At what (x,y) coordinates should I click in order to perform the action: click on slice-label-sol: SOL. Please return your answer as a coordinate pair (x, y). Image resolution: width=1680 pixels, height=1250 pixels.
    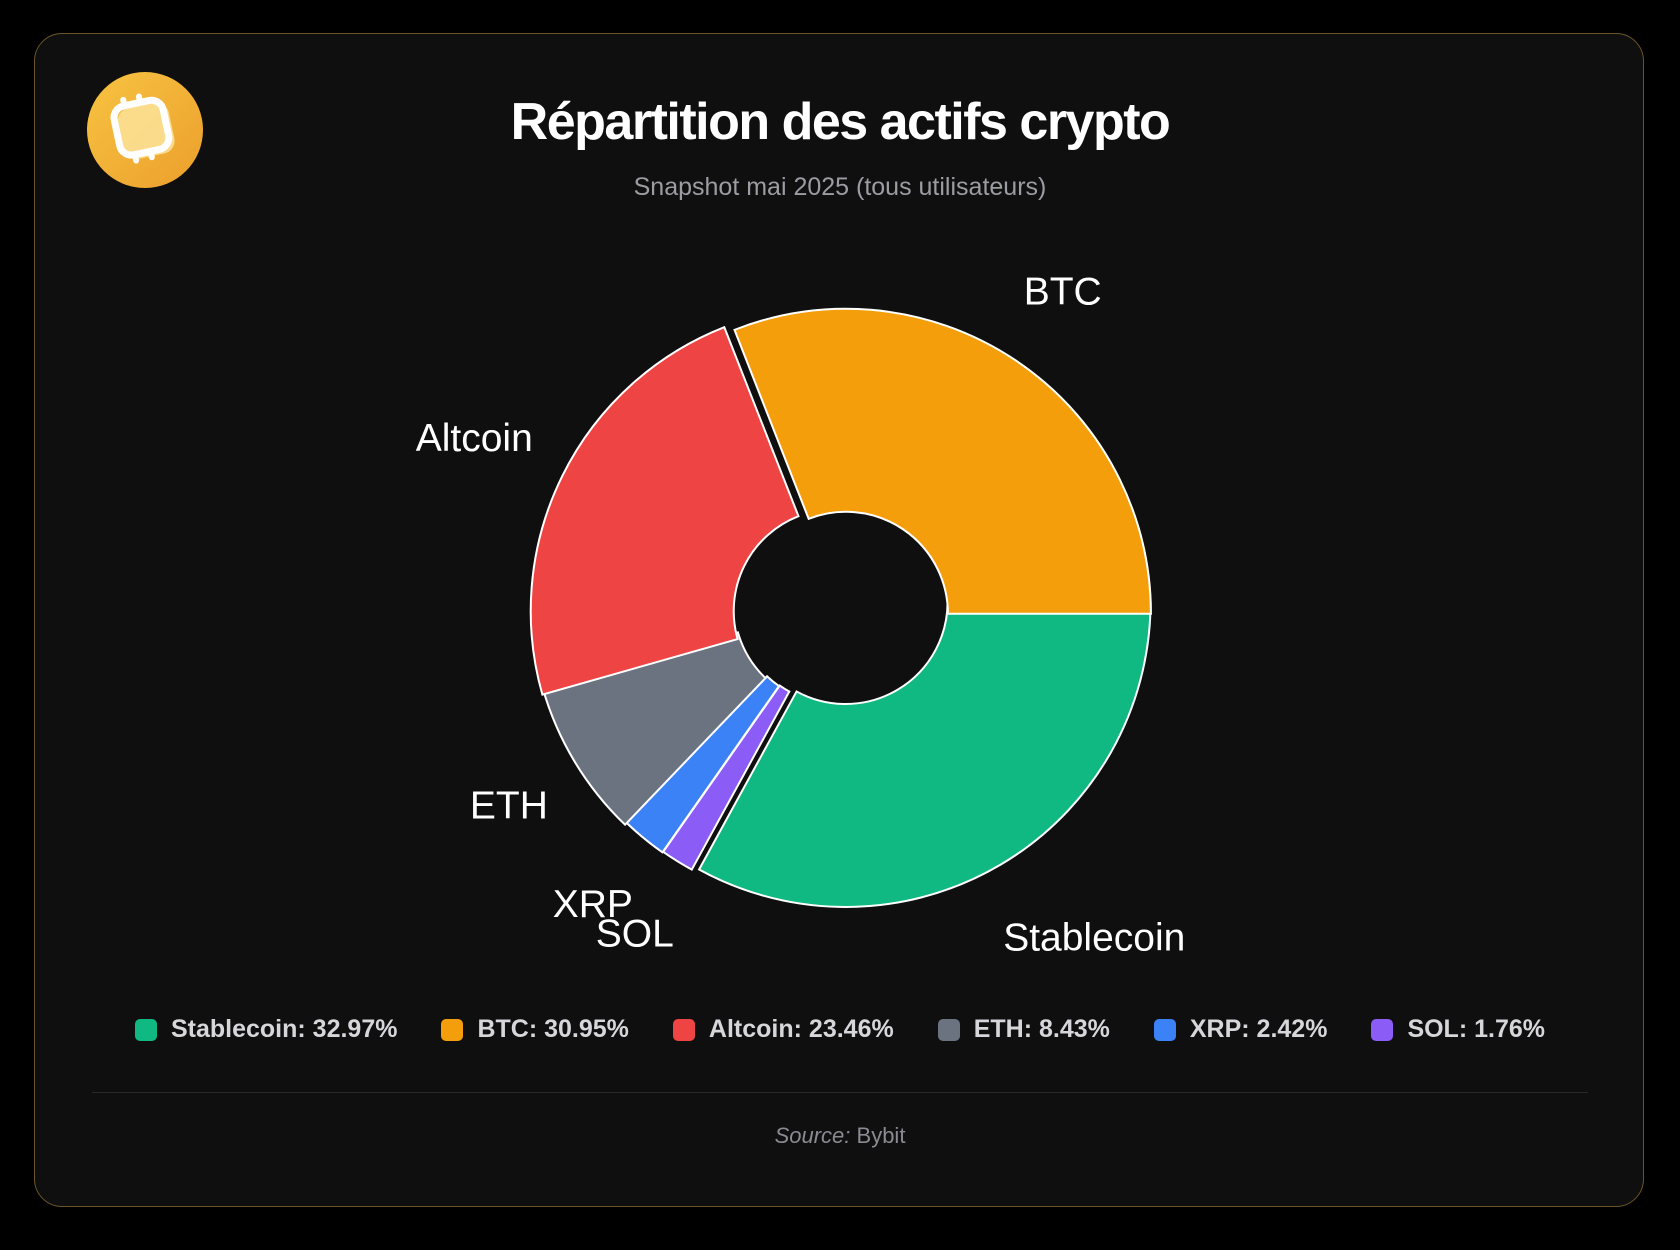
    Looking at the image, I should click on (635, 933).